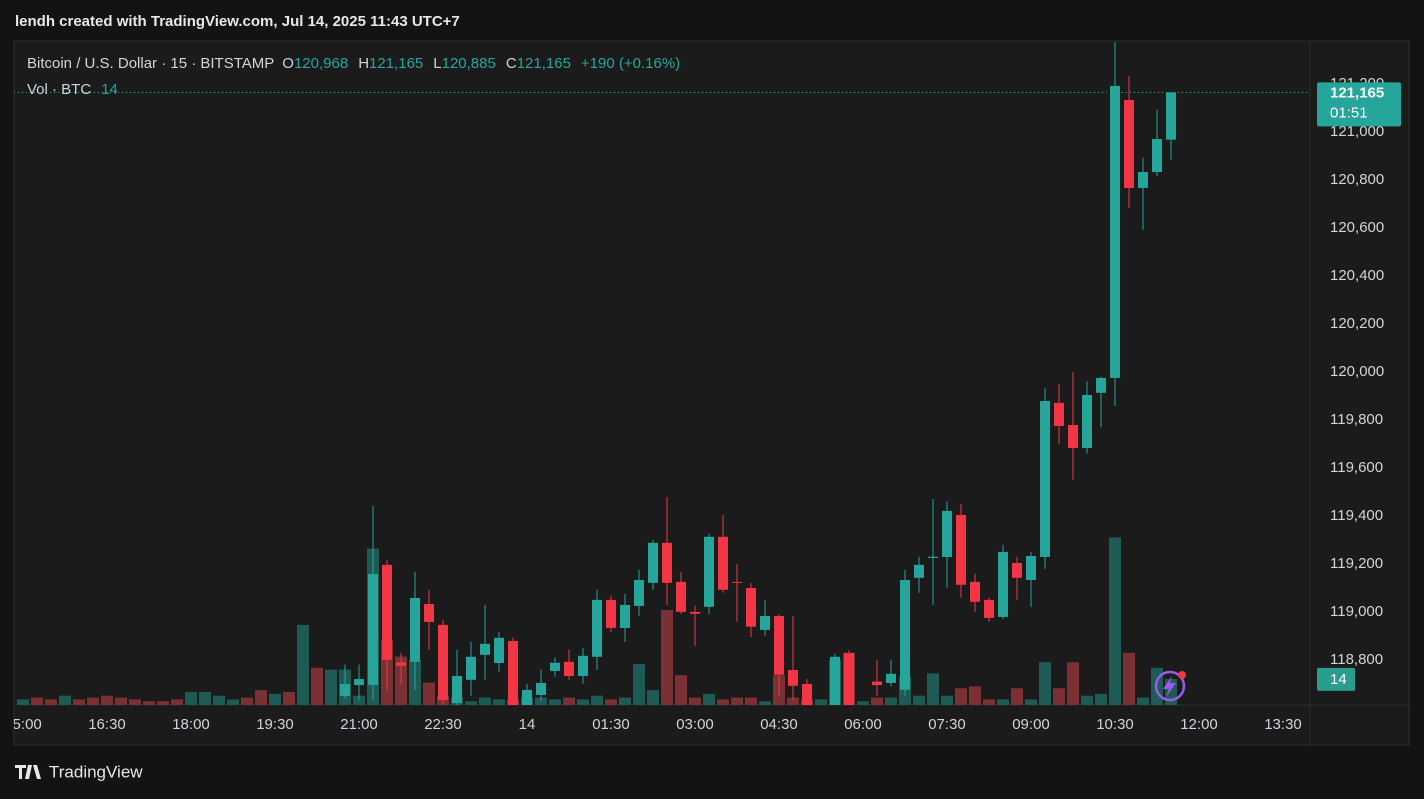  Describe the element at coordinates (863, 724) in the screenshot. I see `x-tick-label: 06:00` at that location.